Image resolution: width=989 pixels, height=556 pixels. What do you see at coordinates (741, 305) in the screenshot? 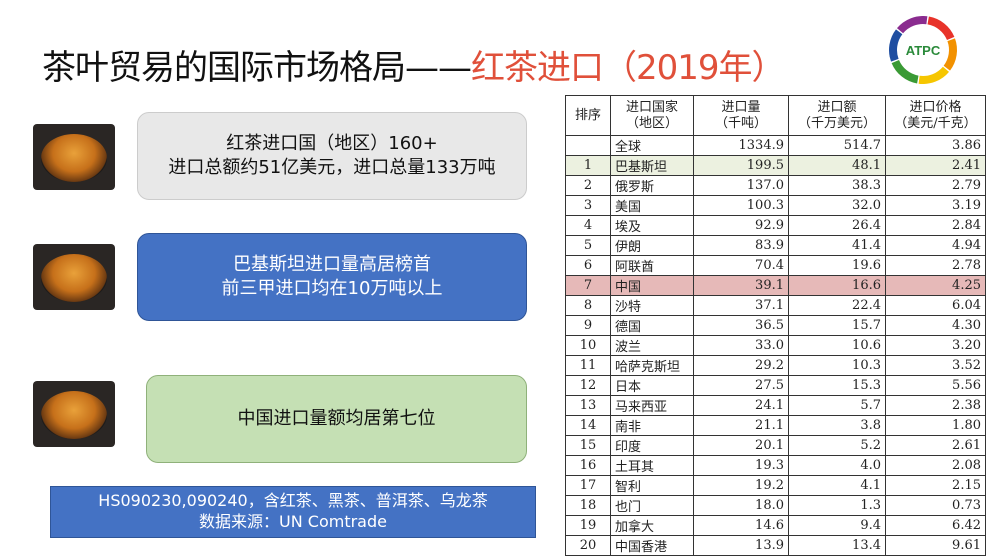
I see `volume-cell: 37.1` at bounding box center [741, 305].